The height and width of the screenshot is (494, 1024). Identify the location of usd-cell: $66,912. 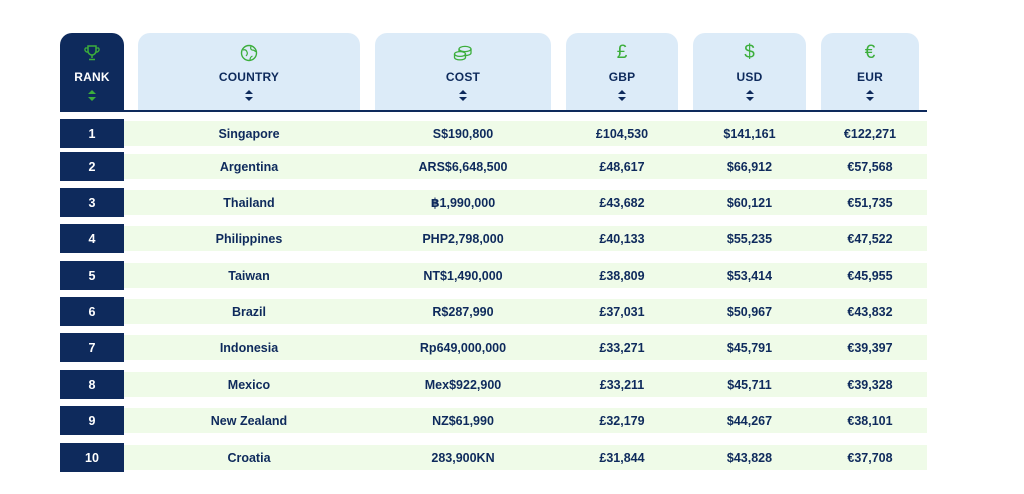
(749, 166).